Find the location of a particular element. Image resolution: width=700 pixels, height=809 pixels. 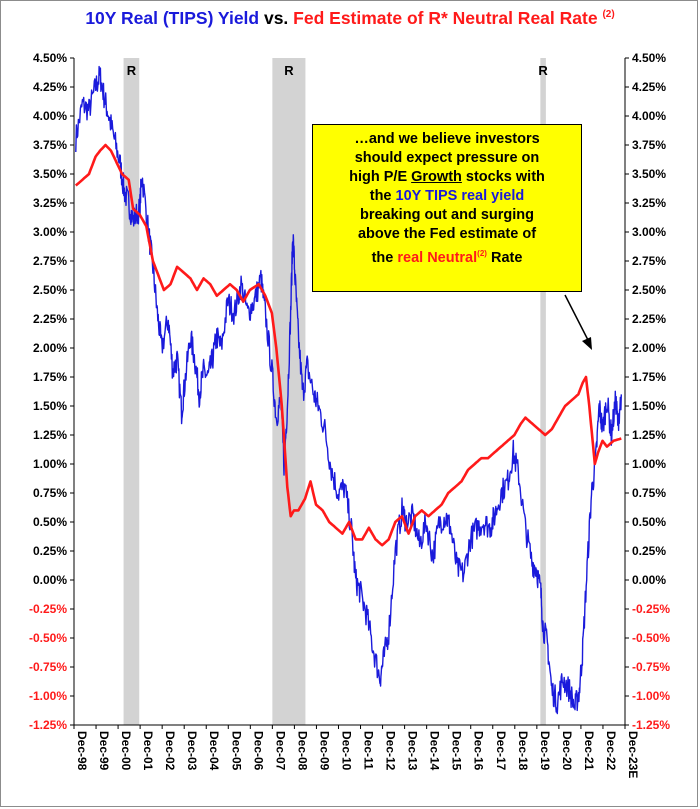

y-tick-label-left: 4.25% is located at coordinates (50, 87).